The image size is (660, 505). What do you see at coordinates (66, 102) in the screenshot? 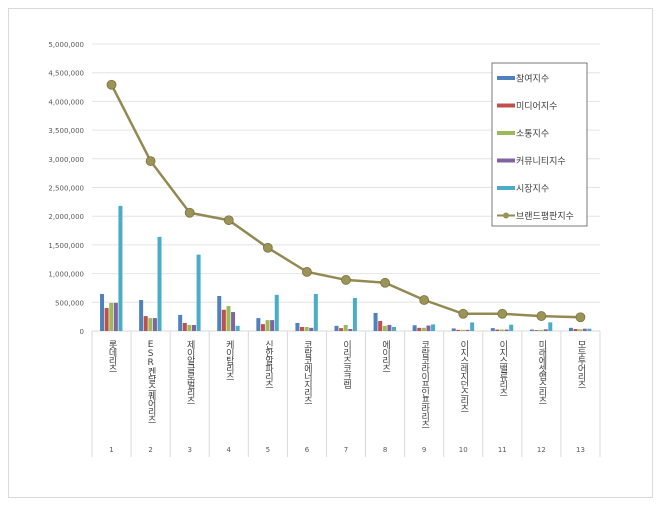
I see `y-tick-label: 4,000,000` at bounding box center [66, 102].